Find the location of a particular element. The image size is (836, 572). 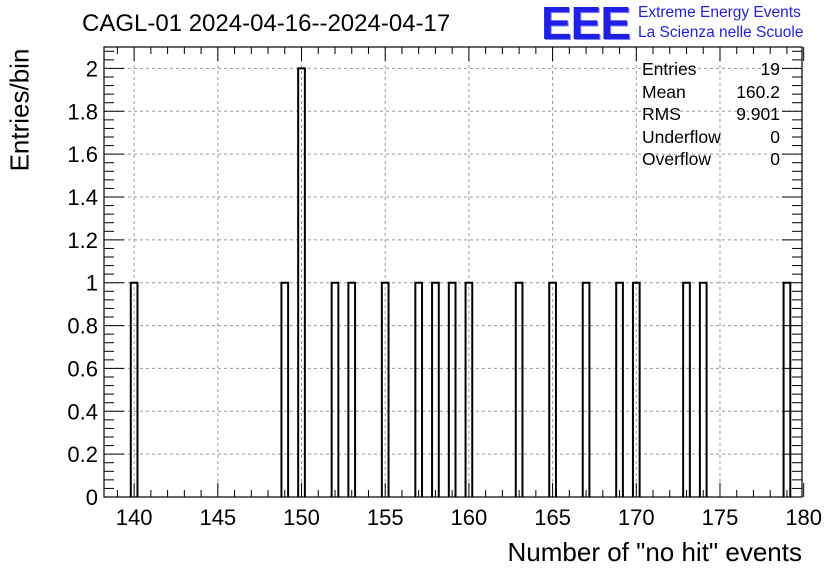

logo-line-1: Extreme Energy Events is located at coordinates (719, 12).